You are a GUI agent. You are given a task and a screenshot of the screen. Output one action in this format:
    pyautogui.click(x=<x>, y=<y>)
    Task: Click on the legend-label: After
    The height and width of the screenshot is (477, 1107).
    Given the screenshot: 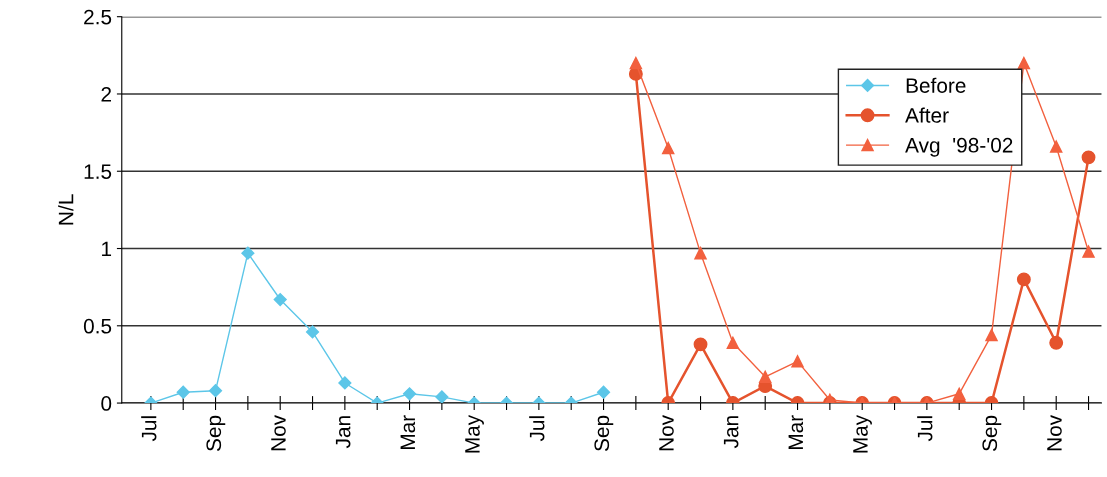 What is the action you would take?
    pyautogui.click(x=927, y=115)
    